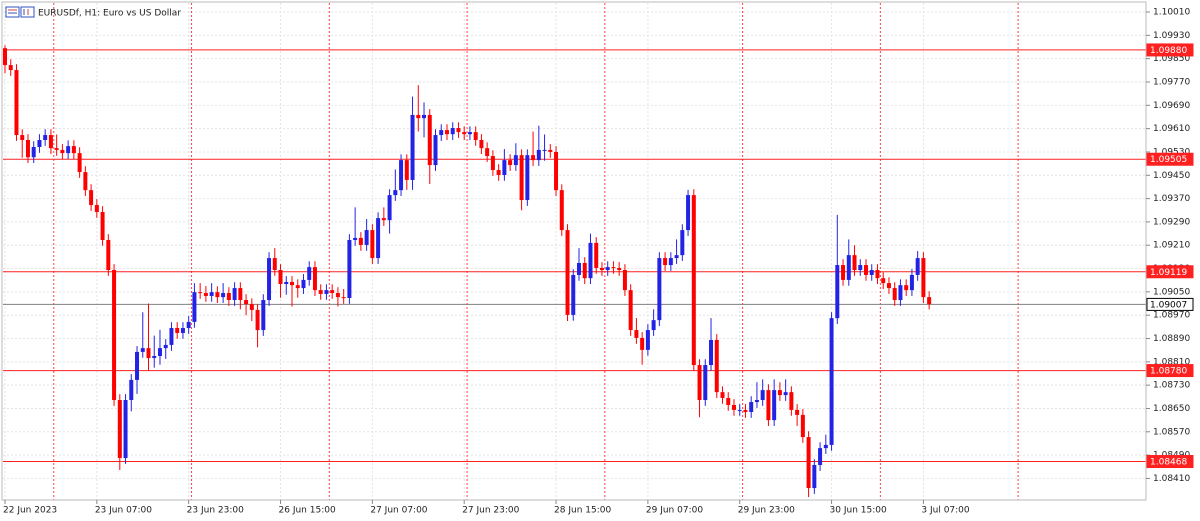  I want to click on level-price-label: 1.09119, so click(1168, 273).